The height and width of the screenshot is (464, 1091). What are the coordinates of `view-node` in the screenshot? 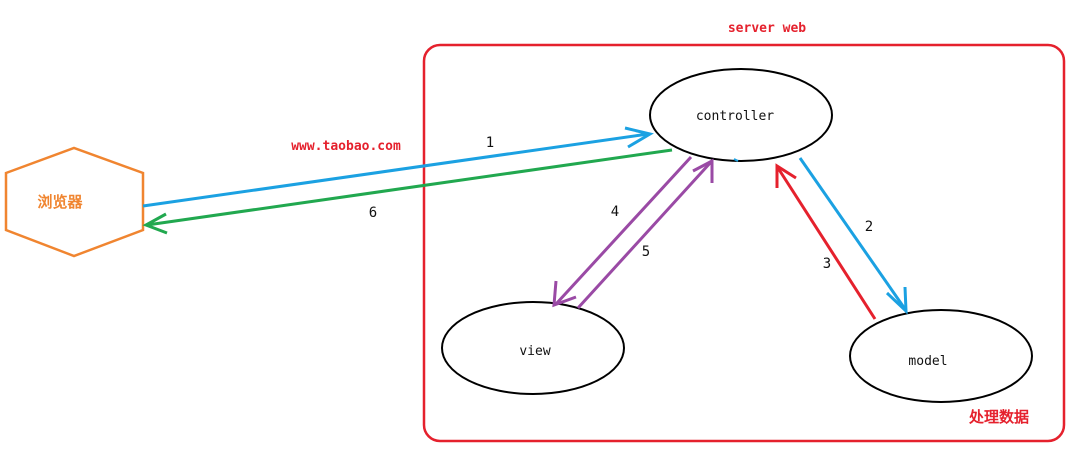 It's located at (533, 348).